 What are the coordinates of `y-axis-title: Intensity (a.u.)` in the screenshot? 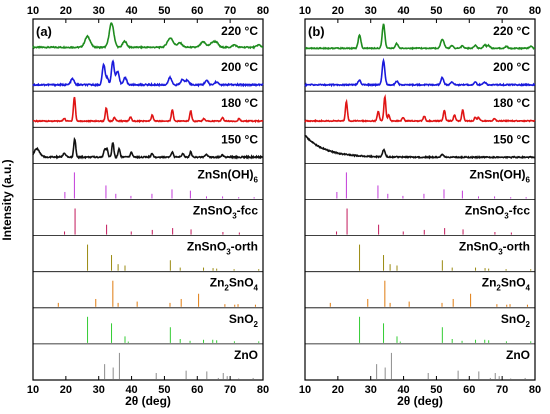 It's located at (7, 199).